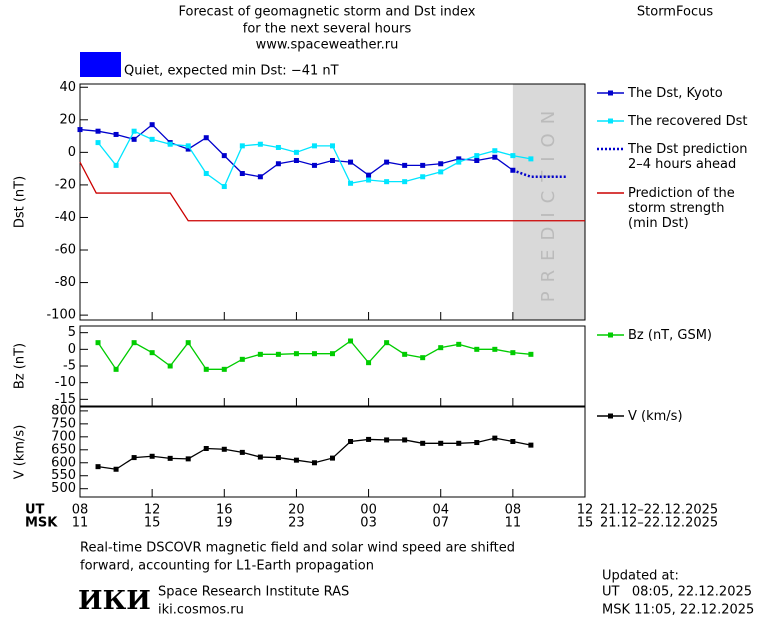 This screenshot has width=760, height=620. Describe the element at coordinates (65, 382) in the screenshot. I see `y-tick-label: -10` at that location.